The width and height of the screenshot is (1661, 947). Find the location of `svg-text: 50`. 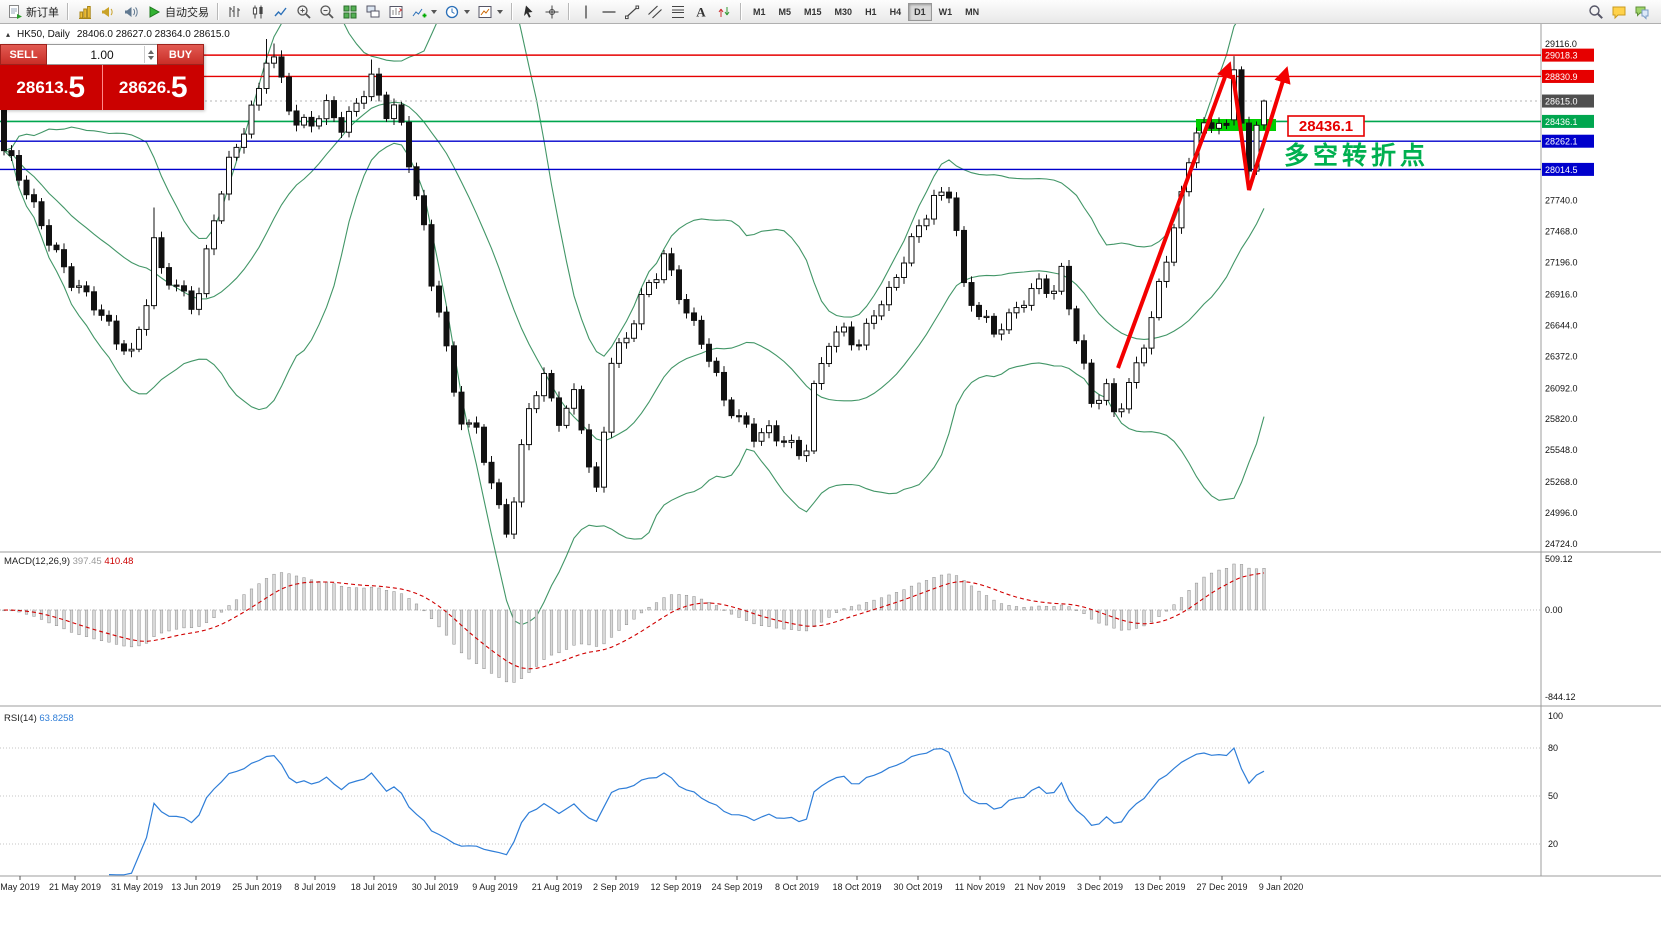

svg-text: 50 is located at coordinates (1553, 796).